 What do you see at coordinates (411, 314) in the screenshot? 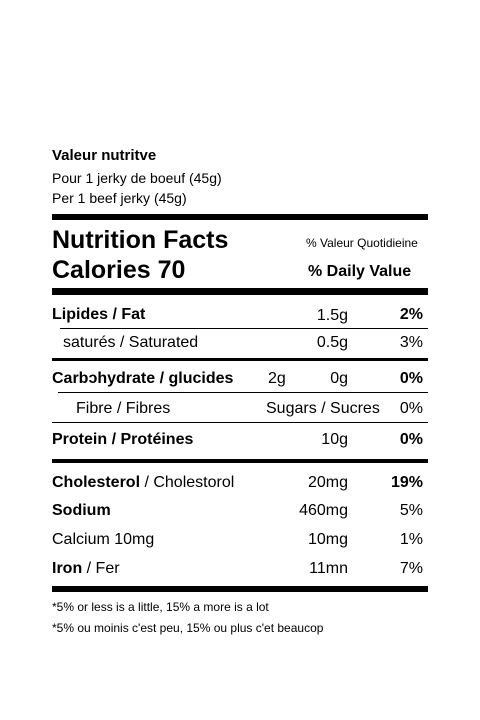
I see `fat-dv: 2%` at bounding box center [411, 314].